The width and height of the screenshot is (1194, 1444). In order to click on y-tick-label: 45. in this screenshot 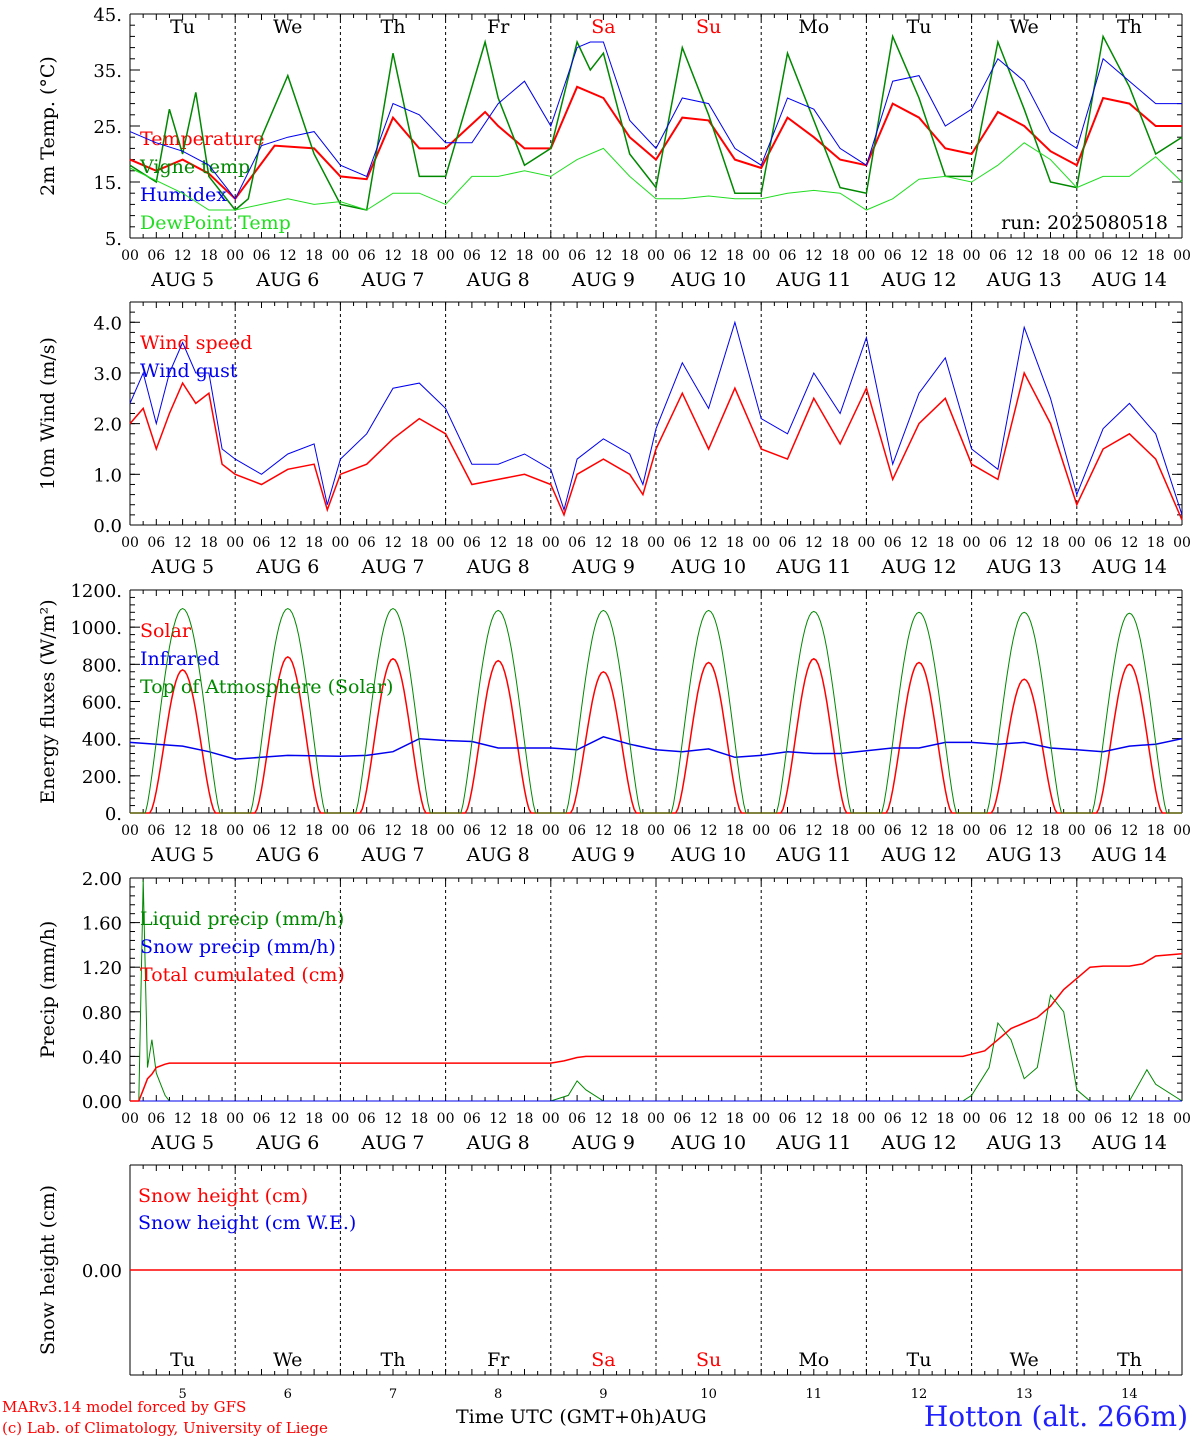, I will do `click(107, 15)`.